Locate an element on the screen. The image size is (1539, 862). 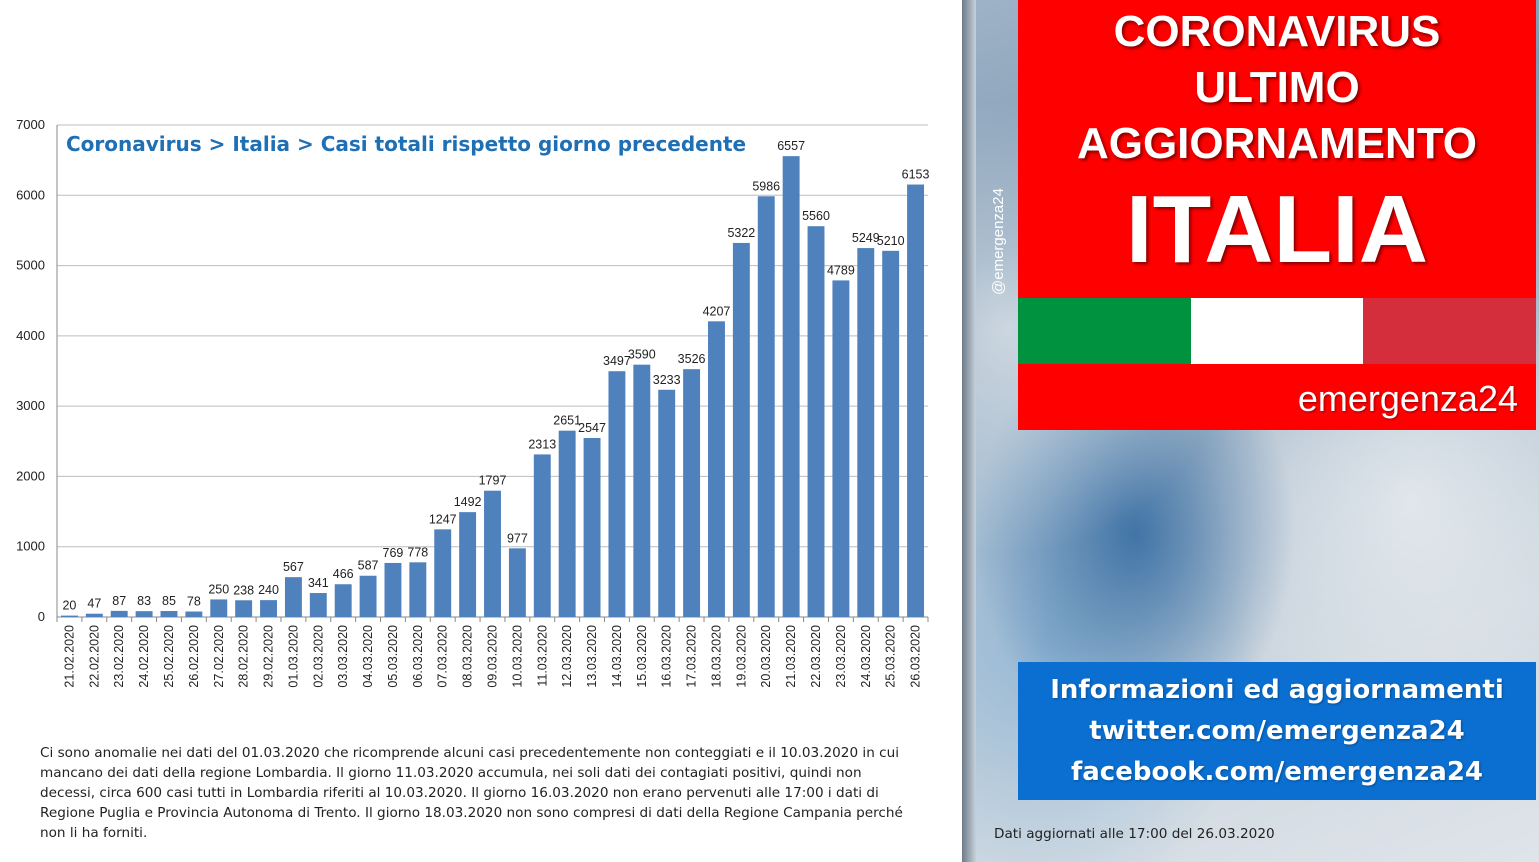
data-label: 3233 is located at coordinates (667, 380).